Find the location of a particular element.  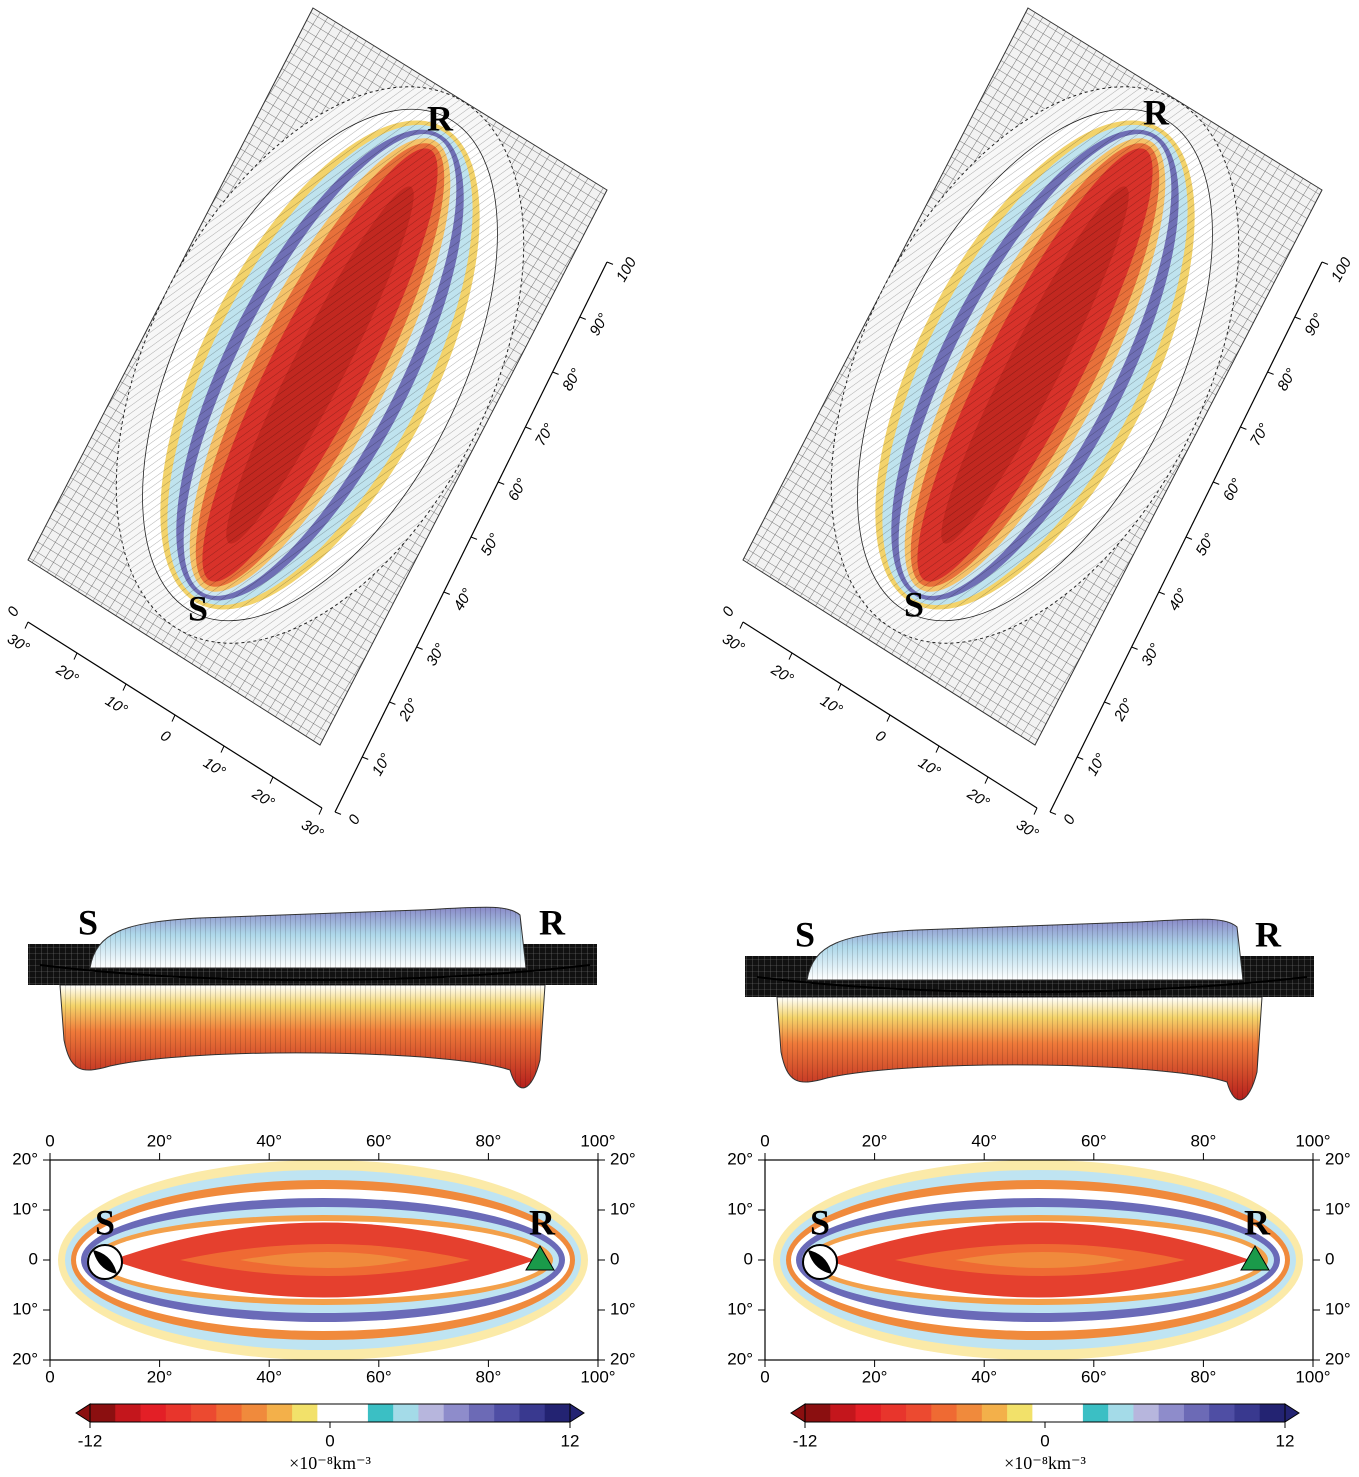

colorbar-tick-label: -12 is located at coordinates (805, 1440).